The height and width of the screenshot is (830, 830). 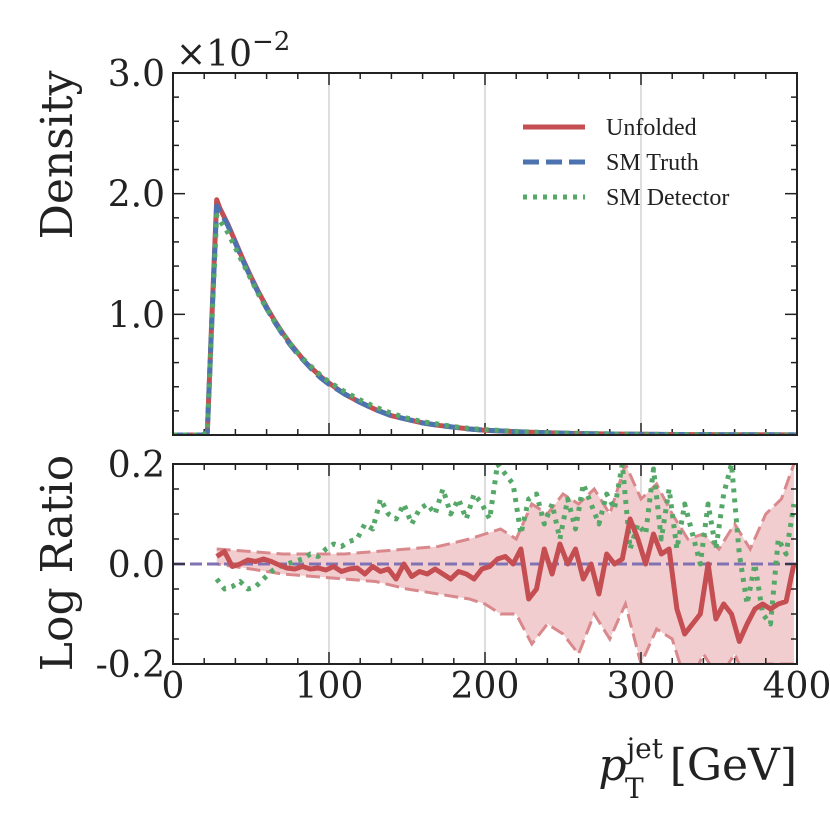 I want to click on ratio-series-unfolded, so click(x=506, y=580).